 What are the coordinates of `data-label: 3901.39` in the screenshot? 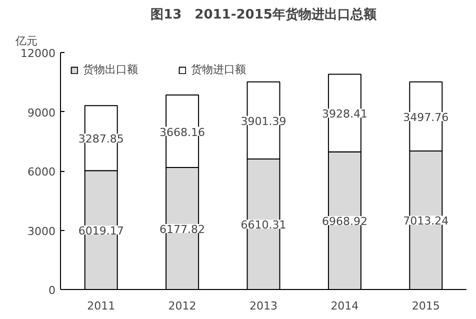 It's located at (263, 121).